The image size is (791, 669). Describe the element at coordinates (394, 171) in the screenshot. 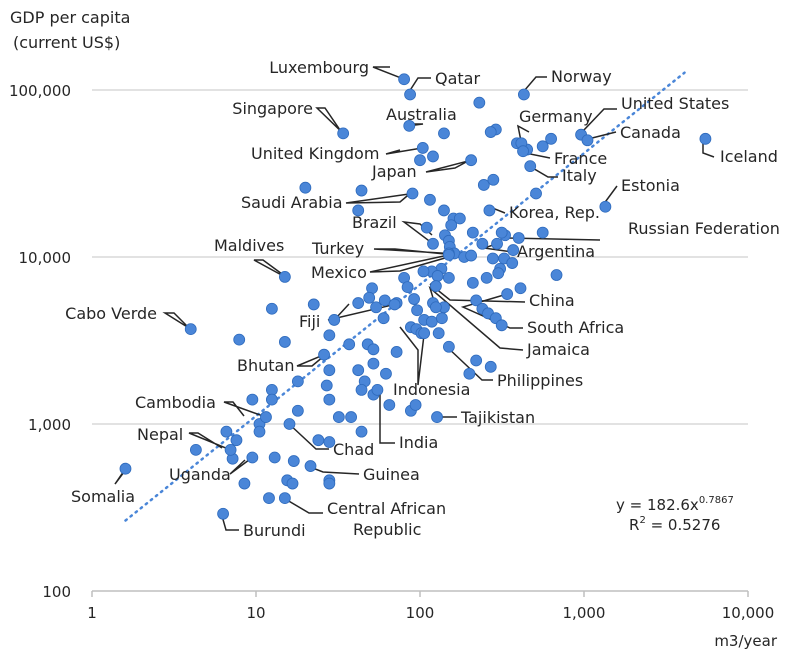

I see `point-label: Japan` at that location.